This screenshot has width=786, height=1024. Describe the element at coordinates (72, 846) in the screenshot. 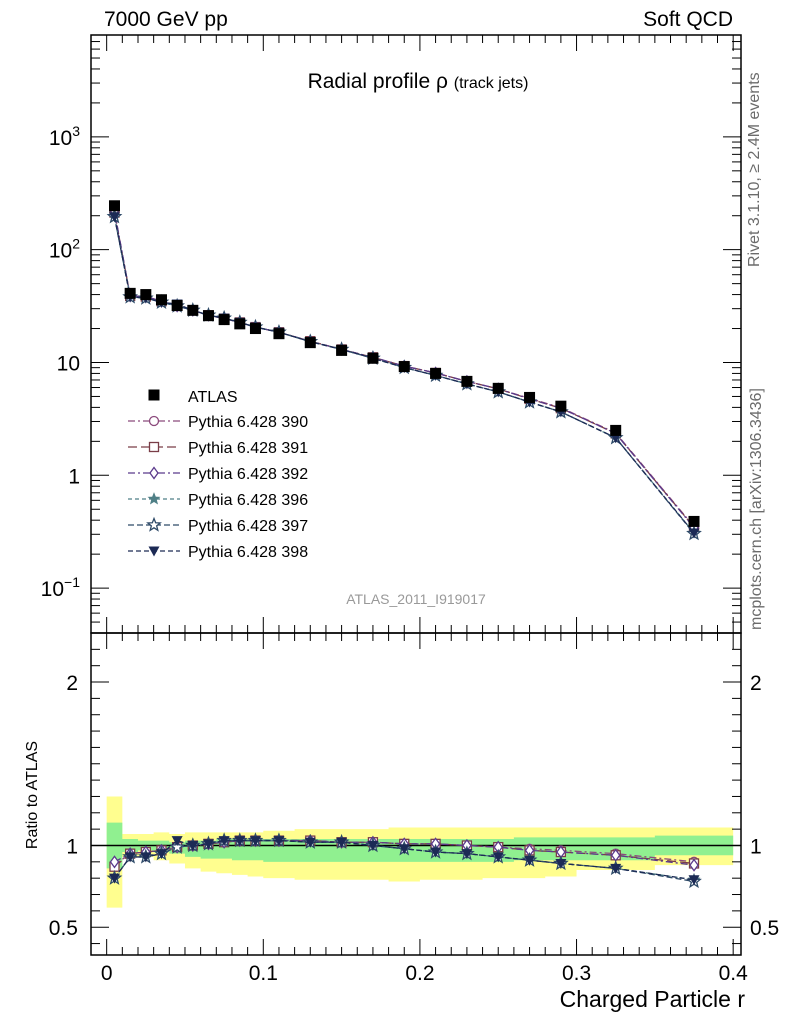

I see `ratio-y-tick-label: 1` at that location.